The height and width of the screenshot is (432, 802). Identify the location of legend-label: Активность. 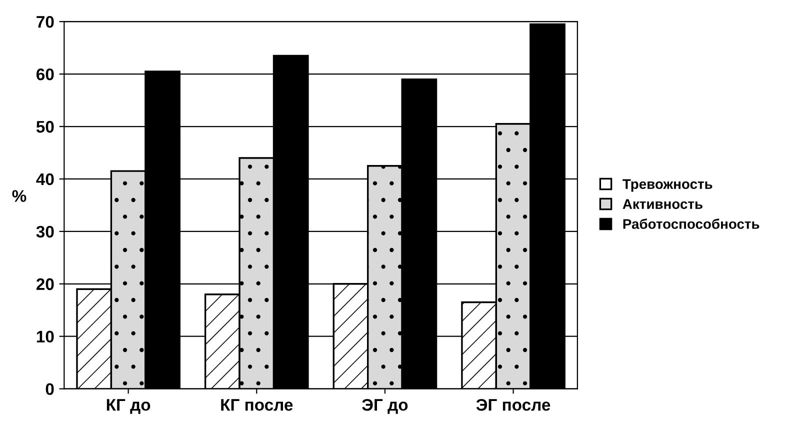
(662, 204).